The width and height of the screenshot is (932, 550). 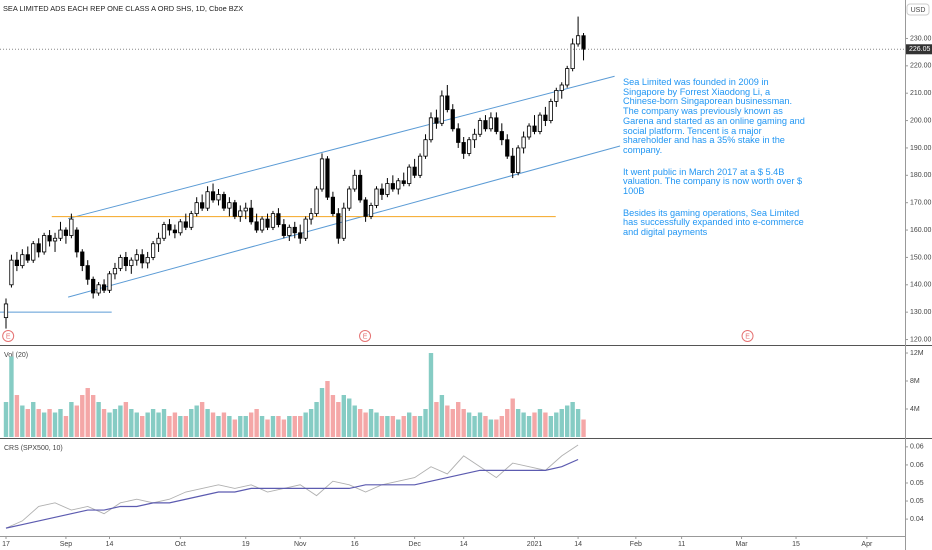 What do you see at coordinates (921, 93) in the screenshot?
I see `y-tick-label: 210.00` at bounding box center [921, 93].